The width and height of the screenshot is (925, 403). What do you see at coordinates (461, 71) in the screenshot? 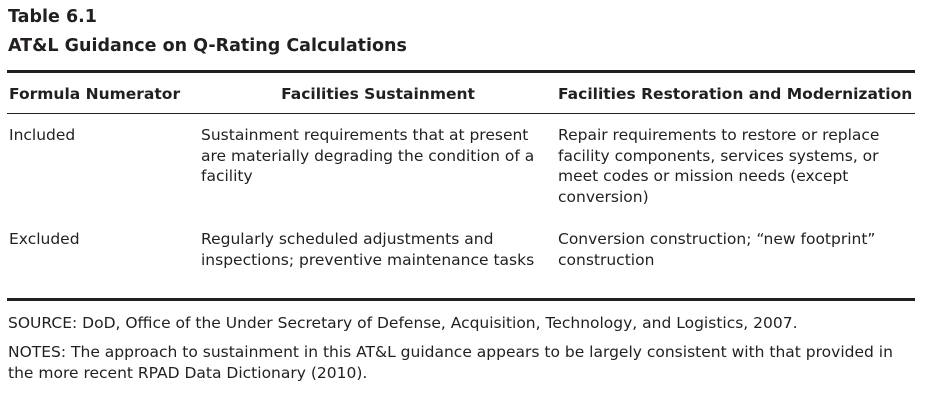
I see `top-rule` at bounding box center [461, 71].